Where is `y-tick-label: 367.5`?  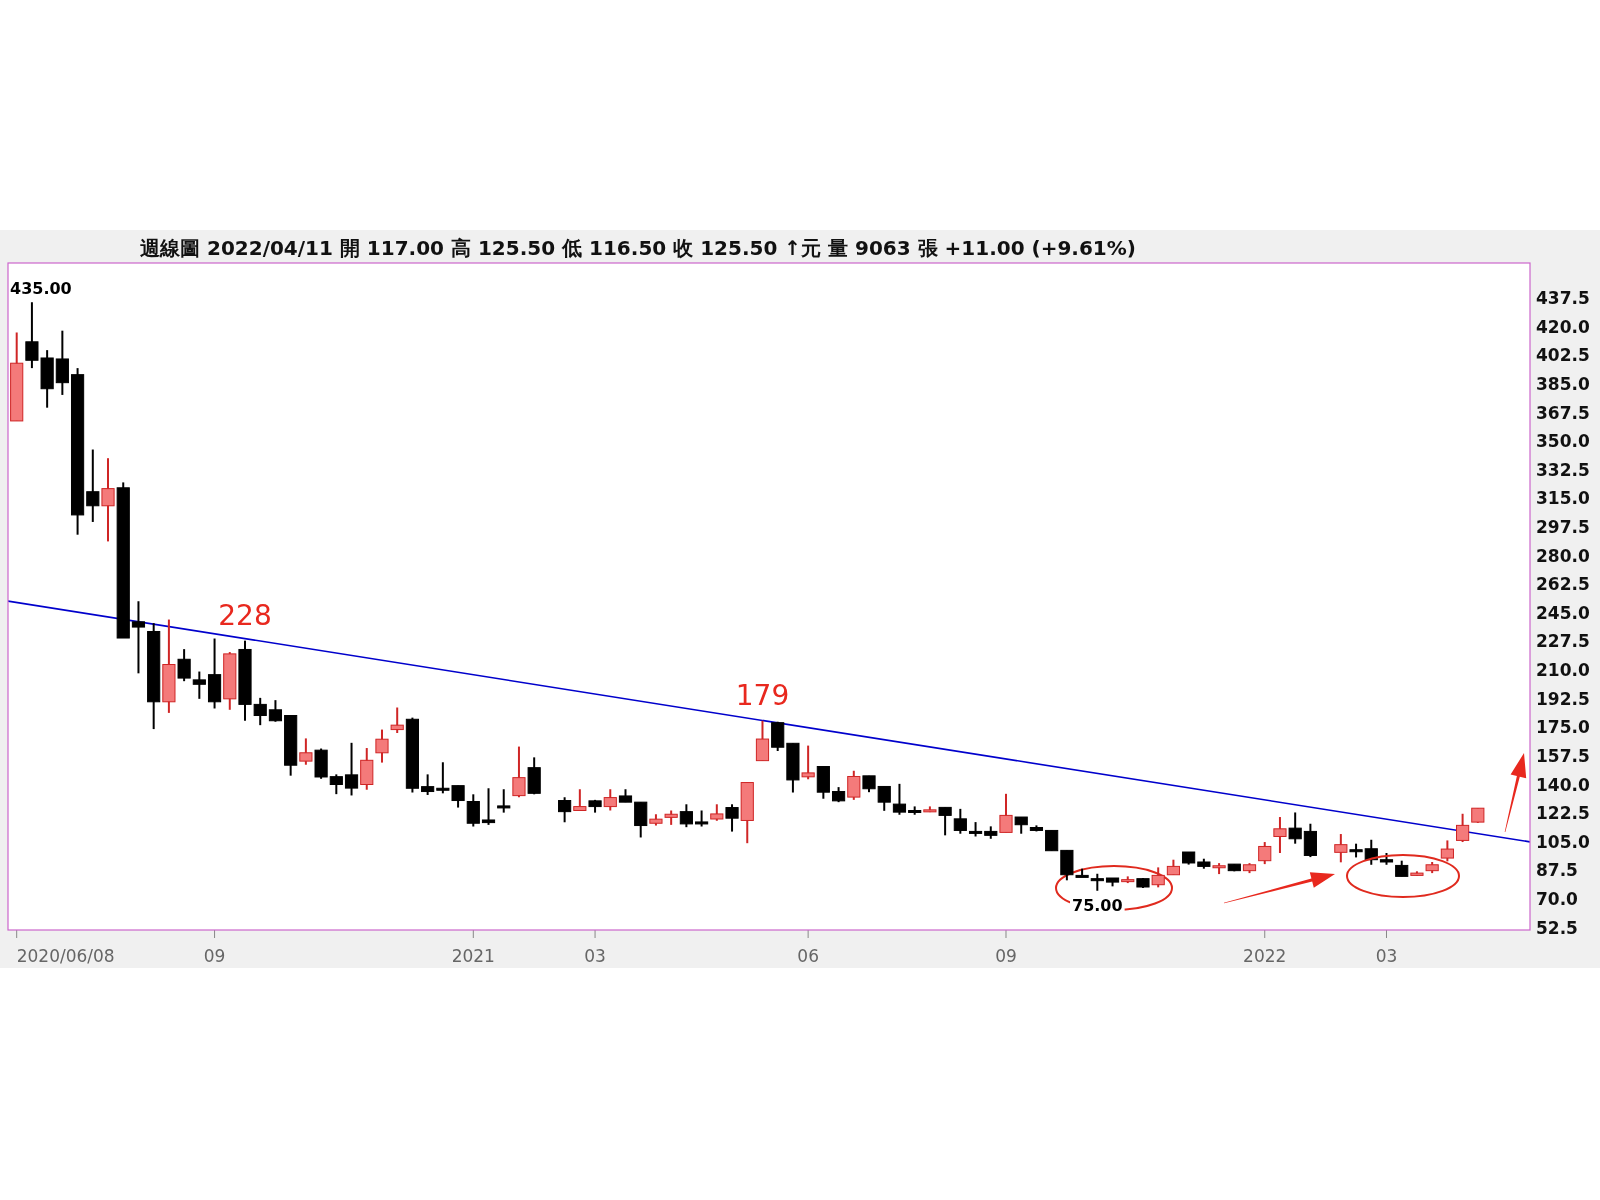
y-tick-label: 367.5 is located at coordinates (1563, 412).